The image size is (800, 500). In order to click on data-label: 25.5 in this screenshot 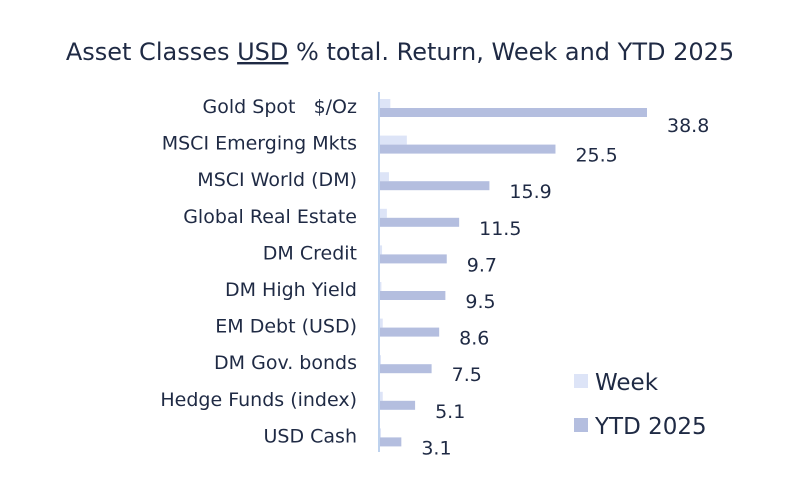, I will do `click(596, 156)`.